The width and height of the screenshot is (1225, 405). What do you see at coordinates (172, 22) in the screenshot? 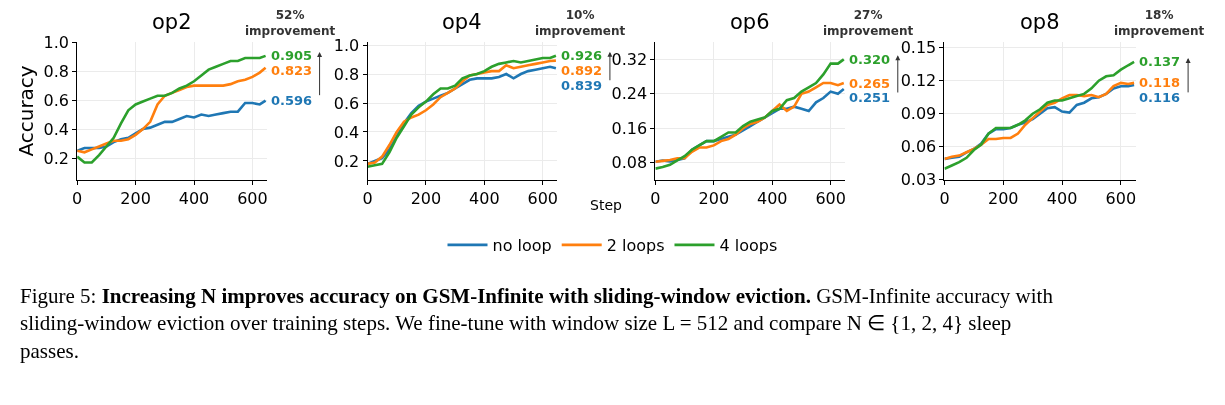
I see `chart-title: op2` at bounding box center [172, 22].